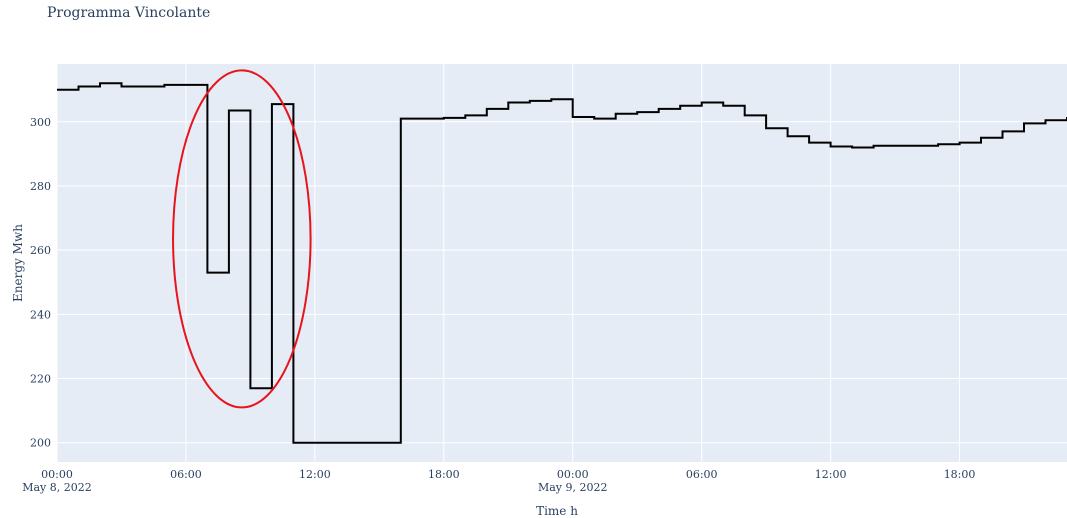  What do you see at coordinates (242, 239) in the screenshot?
I see `annotation-ellipse` at bounding box center [242, 239].